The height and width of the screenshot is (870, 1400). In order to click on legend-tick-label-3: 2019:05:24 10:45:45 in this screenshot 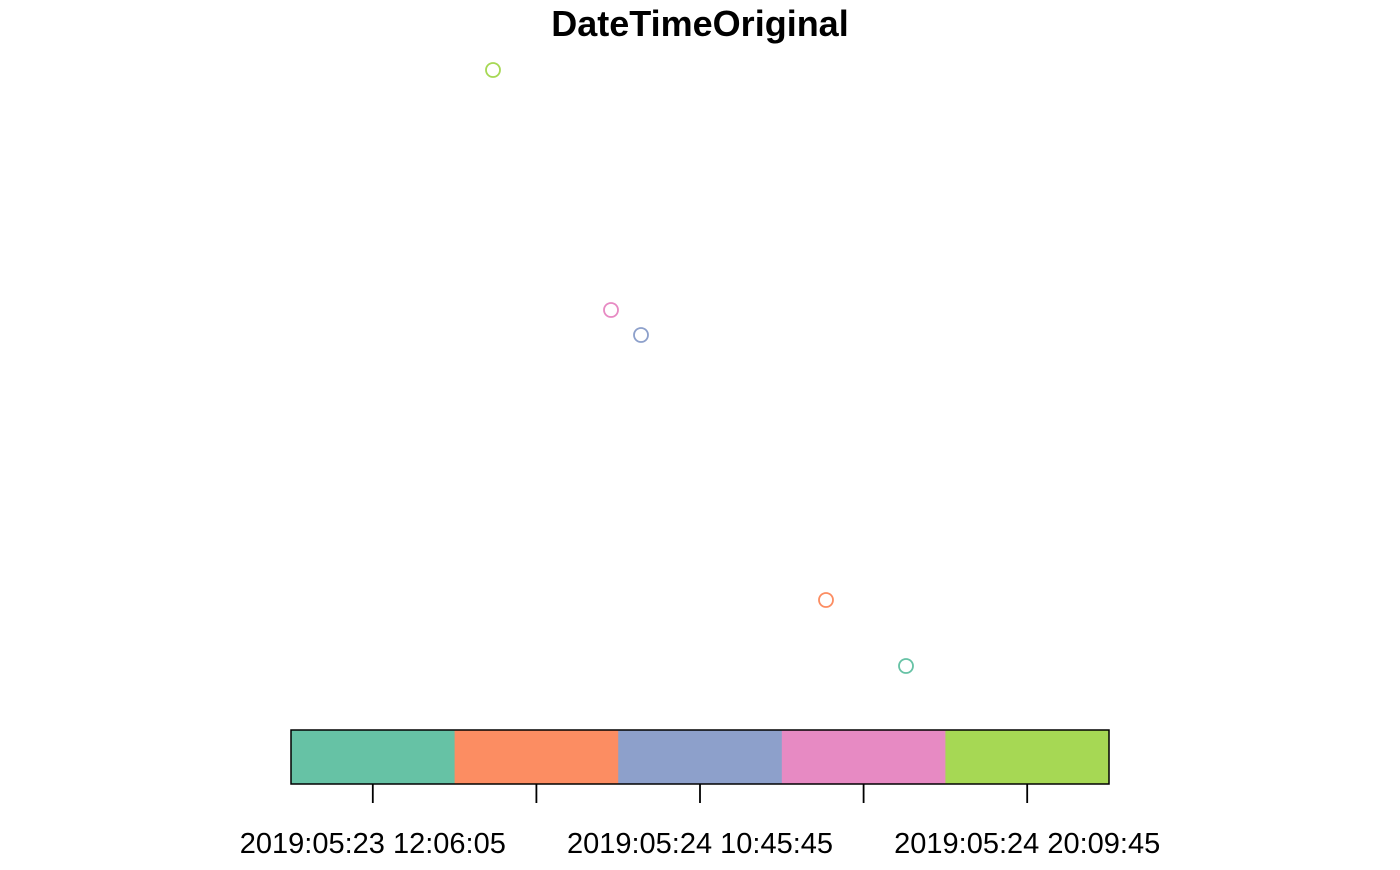, I will do `click(700, 844)`.